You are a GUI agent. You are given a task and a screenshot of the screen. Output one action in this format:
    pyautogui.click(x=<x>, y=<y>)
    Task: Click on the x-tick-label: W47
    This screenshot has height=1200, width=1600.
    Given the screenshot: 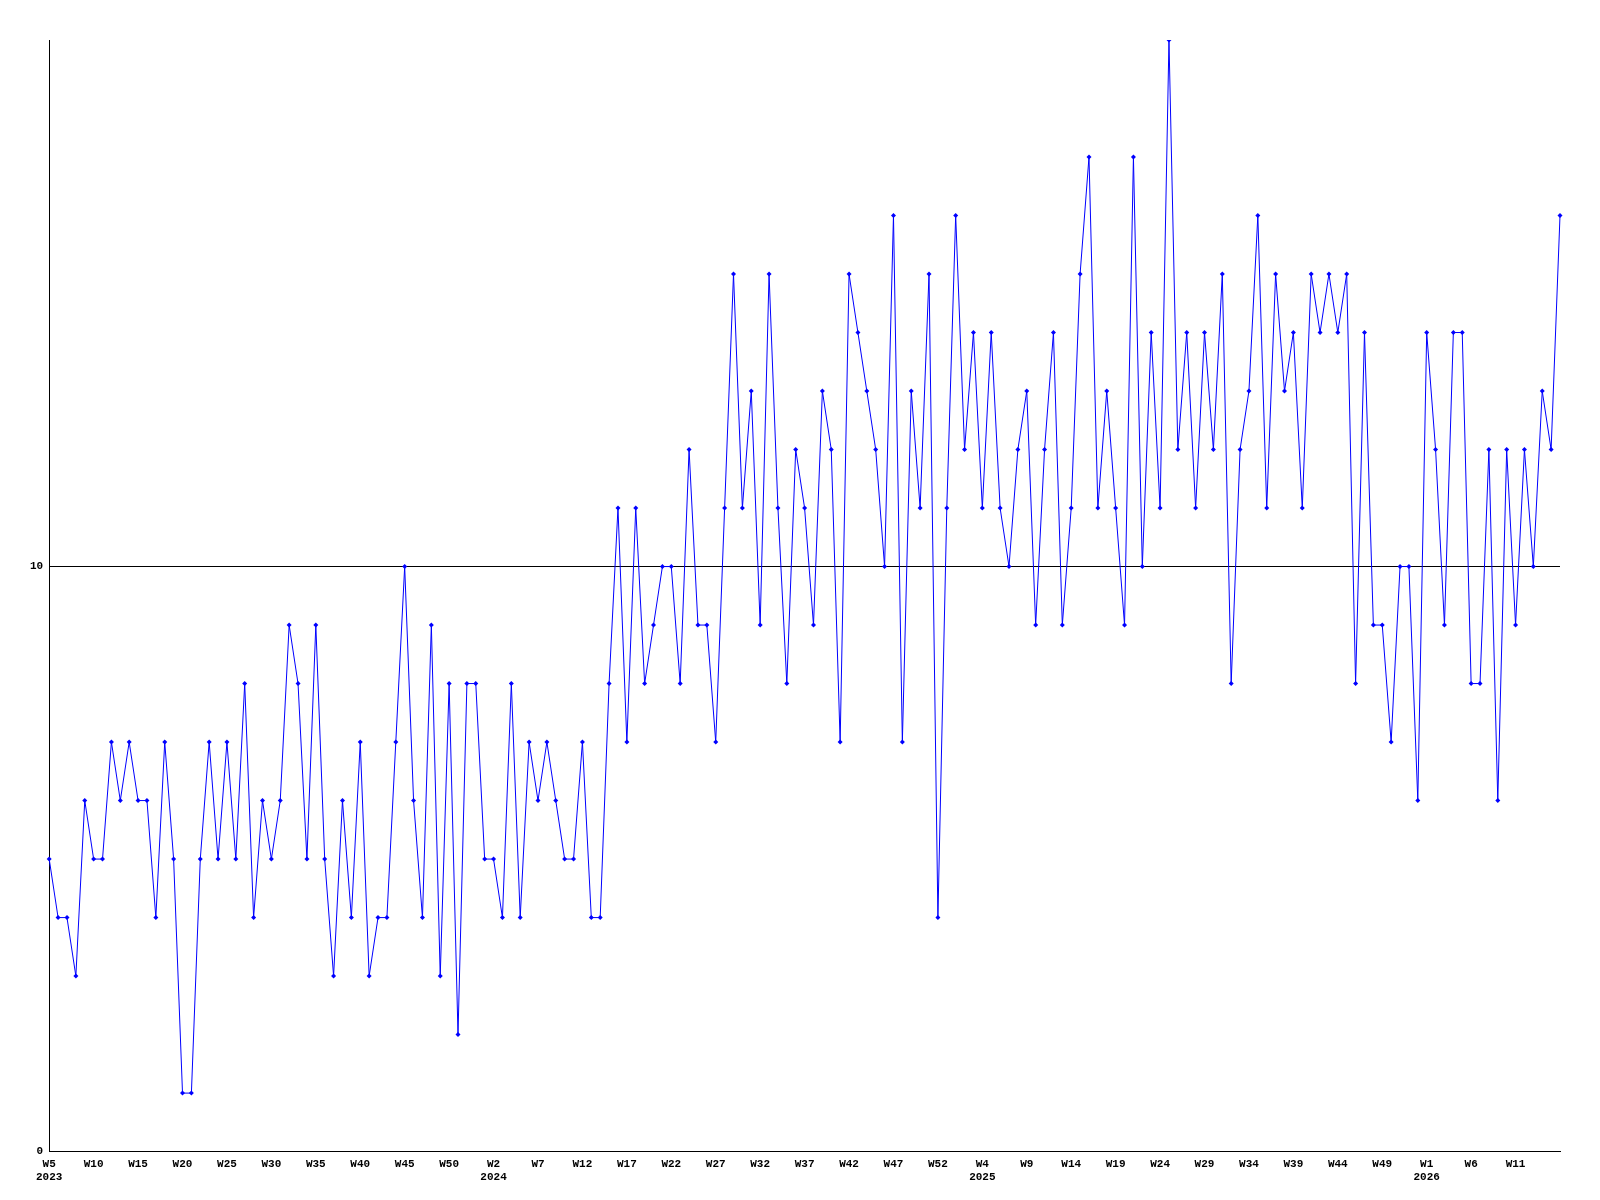 What is the action you would take?
    pyautogui.click(x=893, y=1163)
    